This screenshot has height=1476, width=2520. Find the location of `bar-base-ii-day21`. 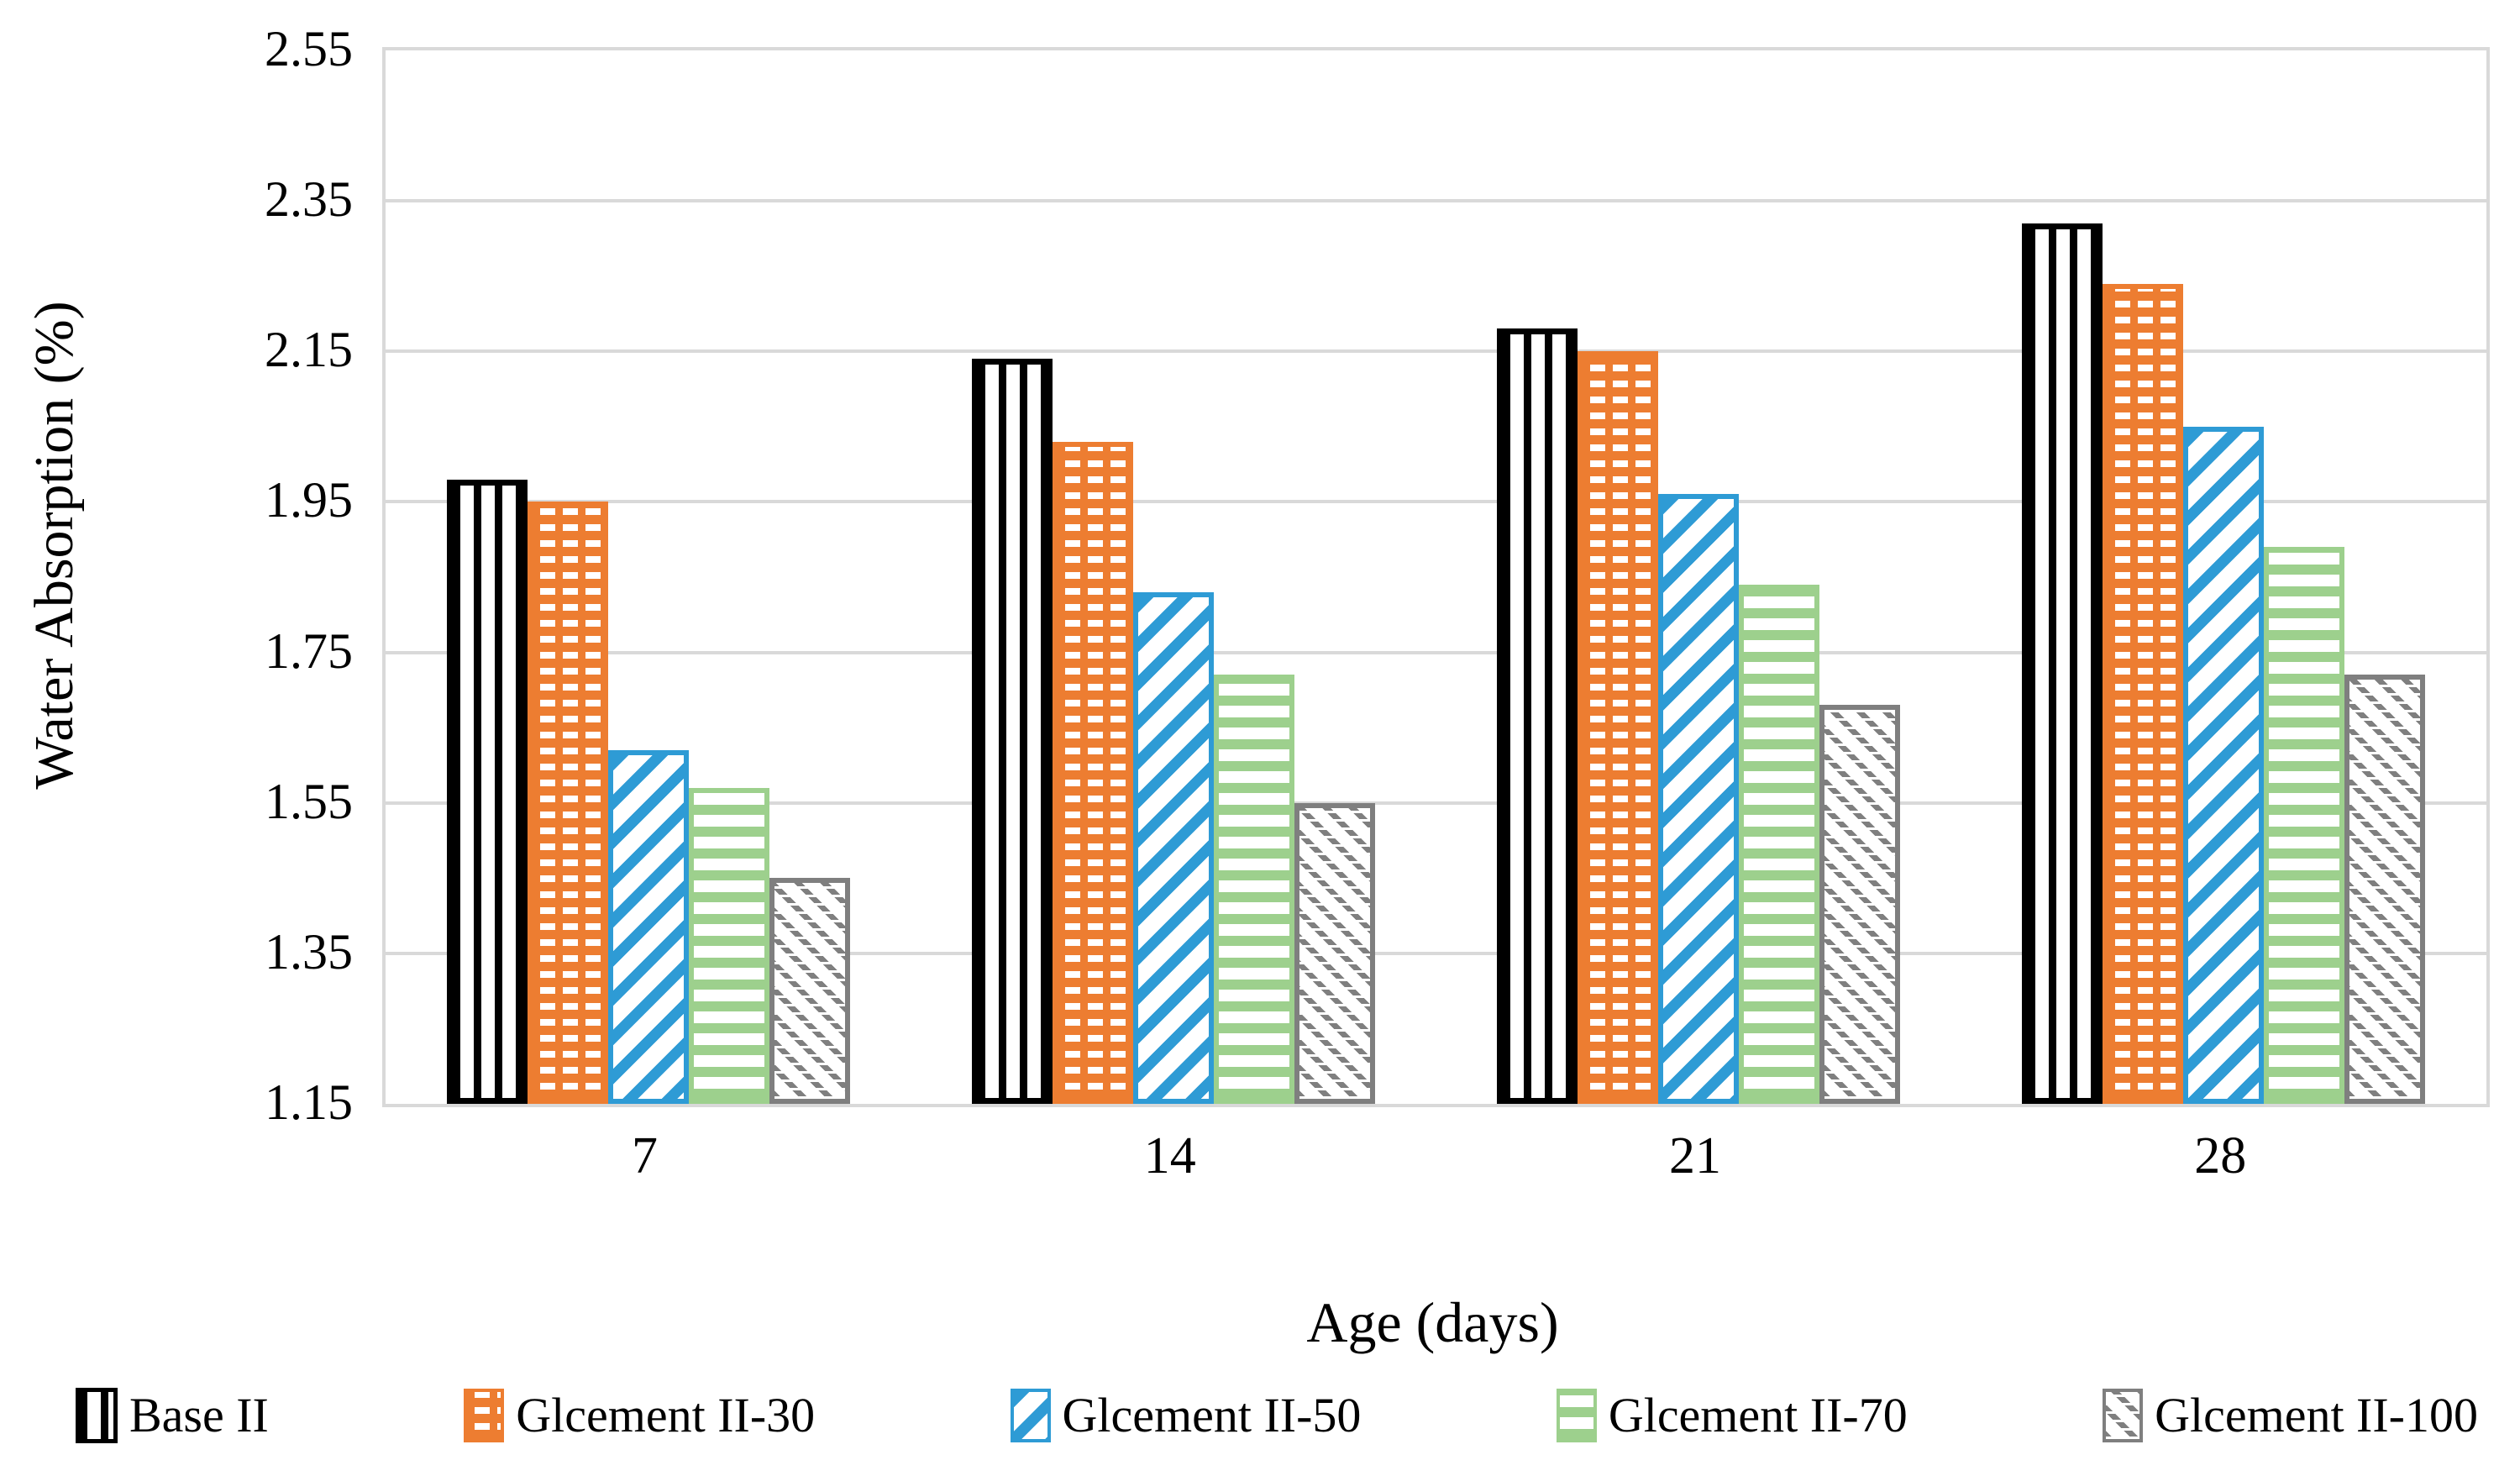

bar-base-ii-day21 is located at coordinates (1537, 716).